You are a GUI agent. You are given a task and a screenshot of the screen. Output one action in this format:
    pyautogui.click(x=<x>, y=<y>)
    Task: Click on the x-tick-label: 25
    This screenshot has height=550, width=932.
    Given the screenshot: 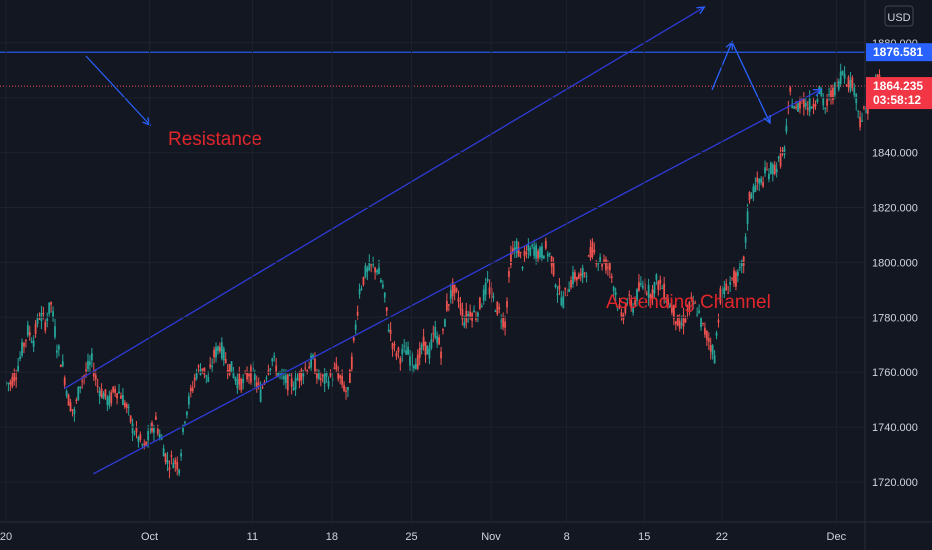 What is the action you would take?
    pyautogui.click(x=411, y=537)
    